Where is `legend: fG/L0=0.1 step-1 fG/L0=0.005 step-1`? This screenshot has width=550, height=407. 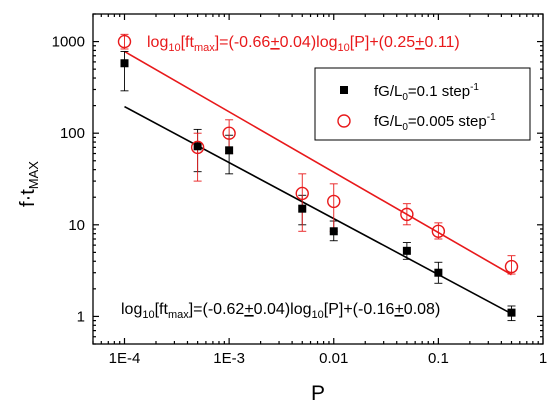 legend: fG/L0=0.1 step-1 fG/L0=0.005 step-1 is located at coordinates (422, 104).